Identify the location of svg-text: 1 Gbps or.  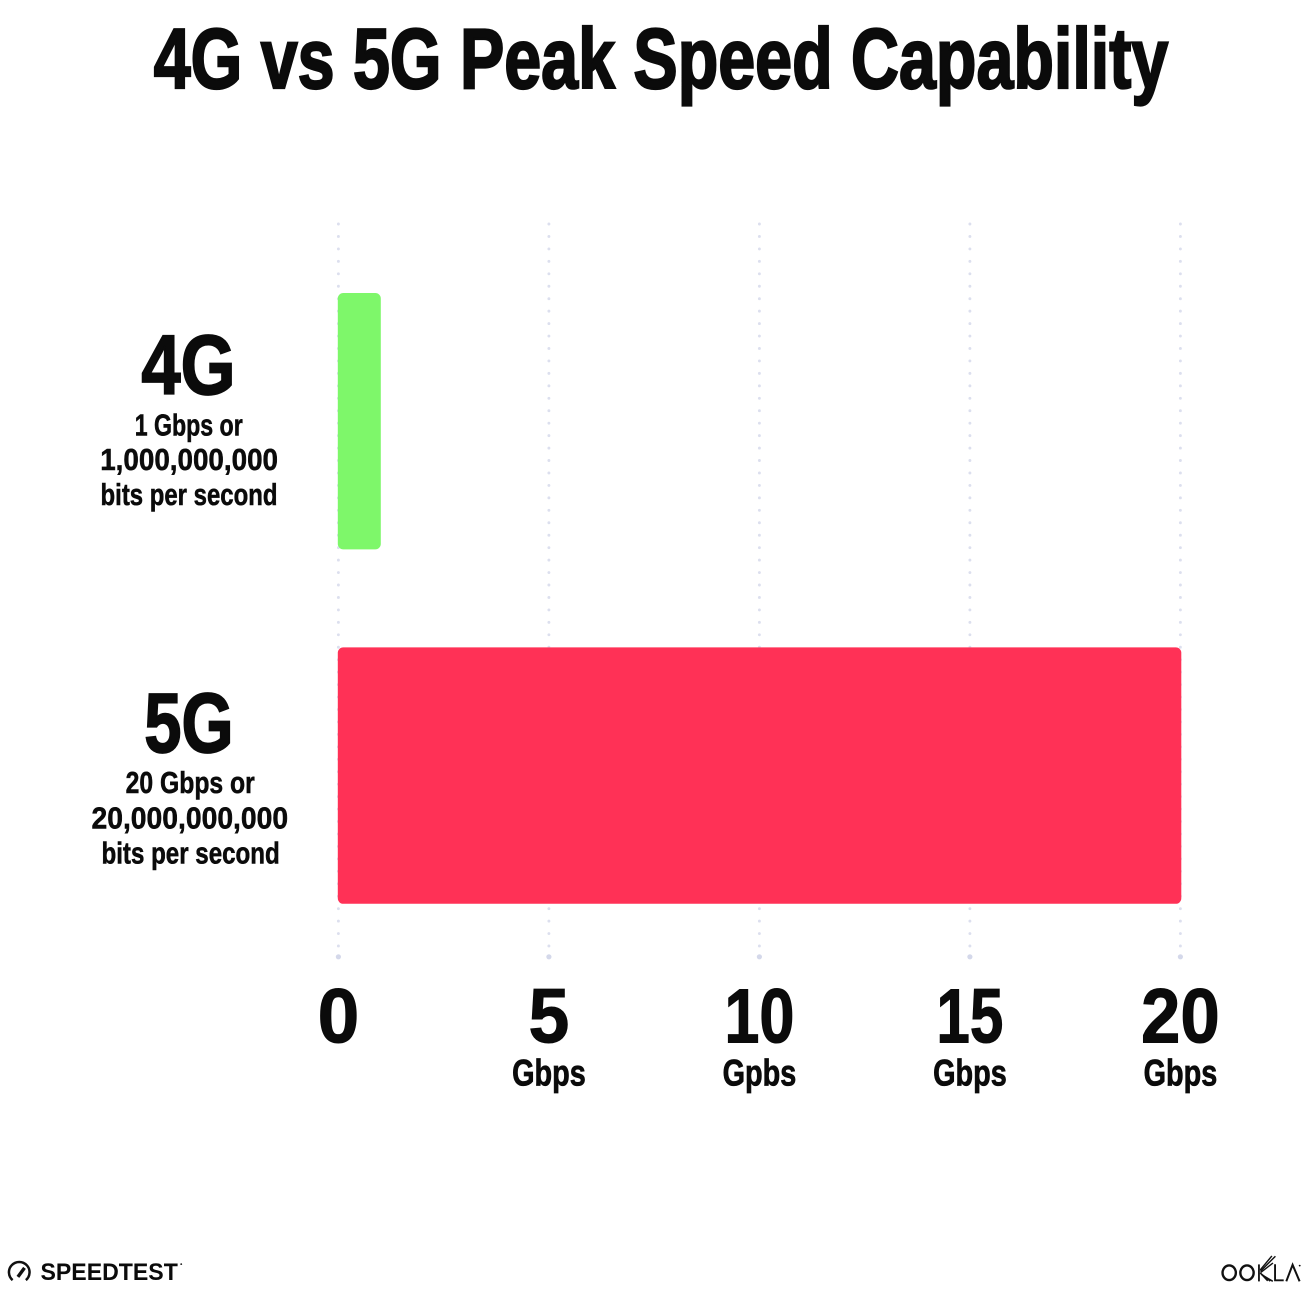
(189, 424).